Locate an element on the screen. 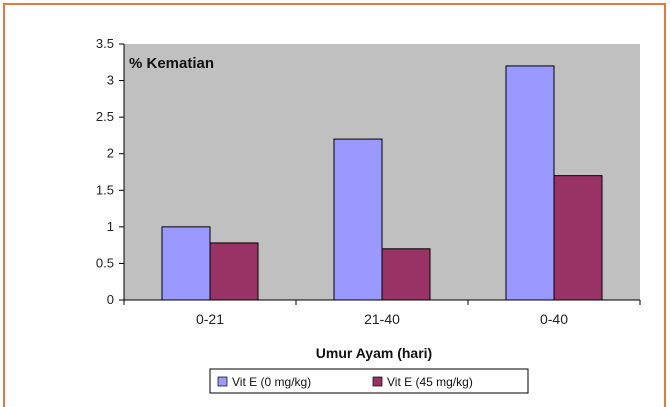  x-tick-label: 0-21 is located at coordinates (210, 319).